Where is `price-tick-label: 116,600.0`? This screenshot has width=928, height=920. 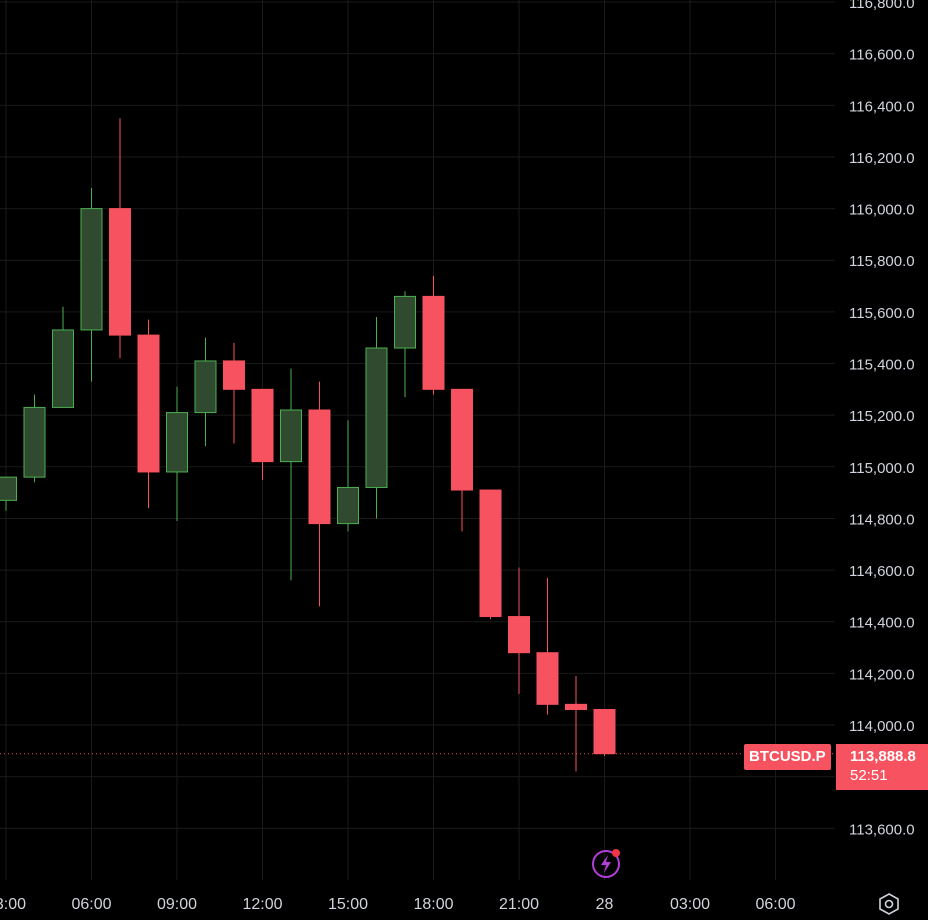 price-tick-label: 116,600.0 is located at coordinates (882, 55).